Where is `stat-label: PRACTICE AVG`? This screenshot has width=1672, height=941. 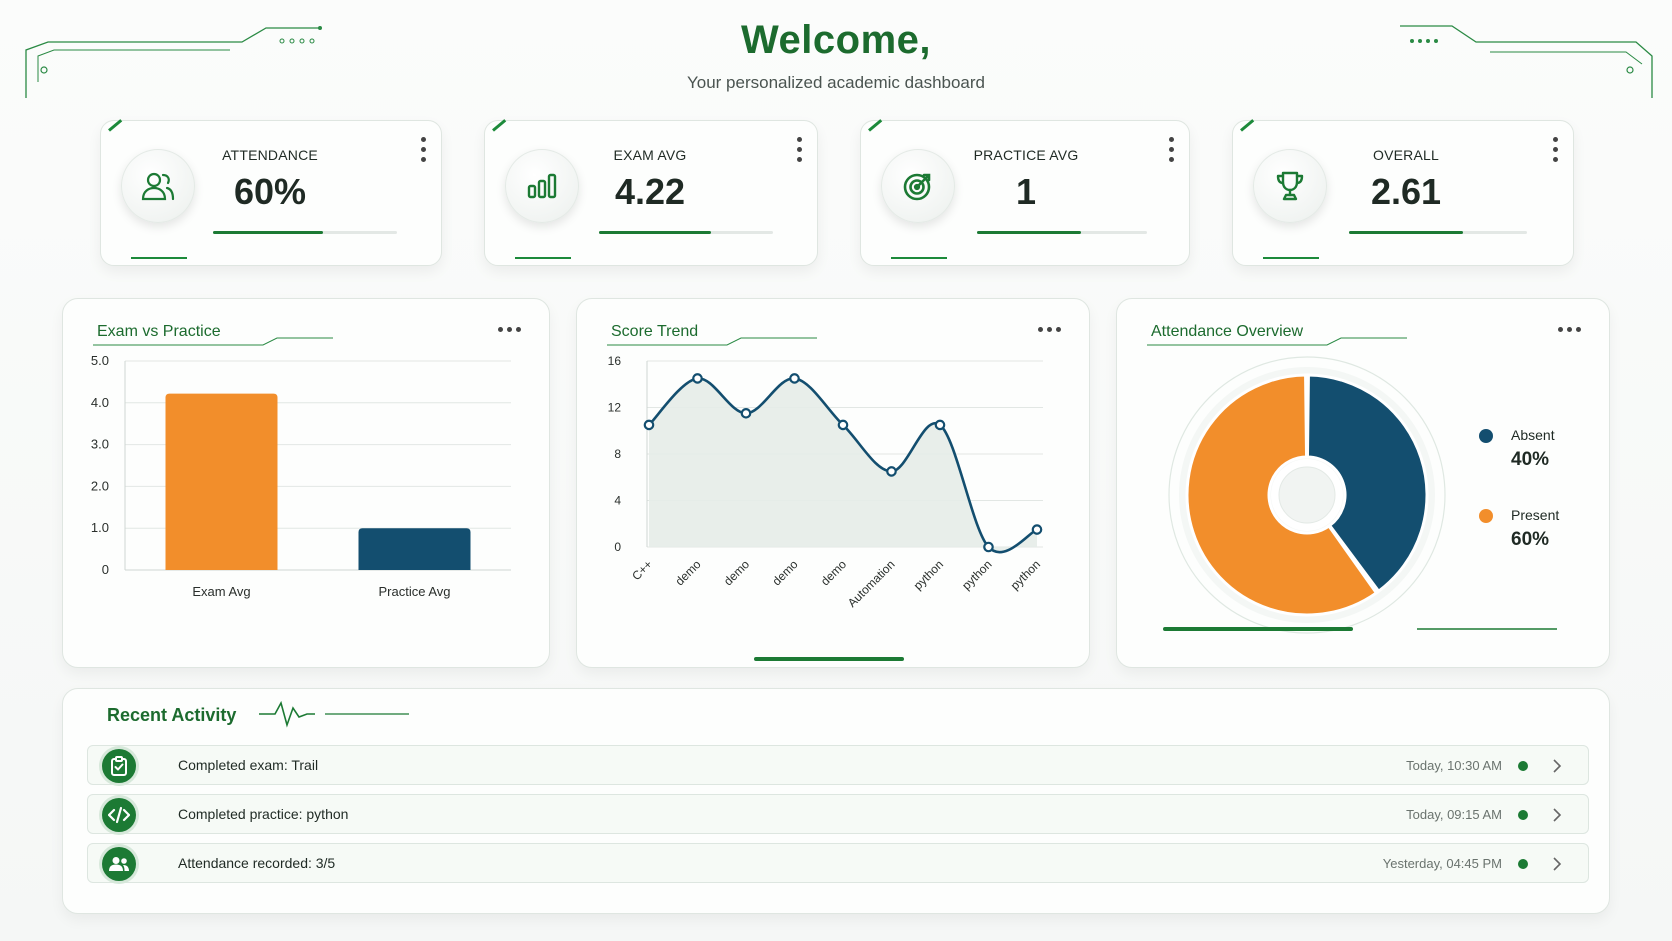
stat-label: PRACTICE AVG is located at coordinates (1026, 155).